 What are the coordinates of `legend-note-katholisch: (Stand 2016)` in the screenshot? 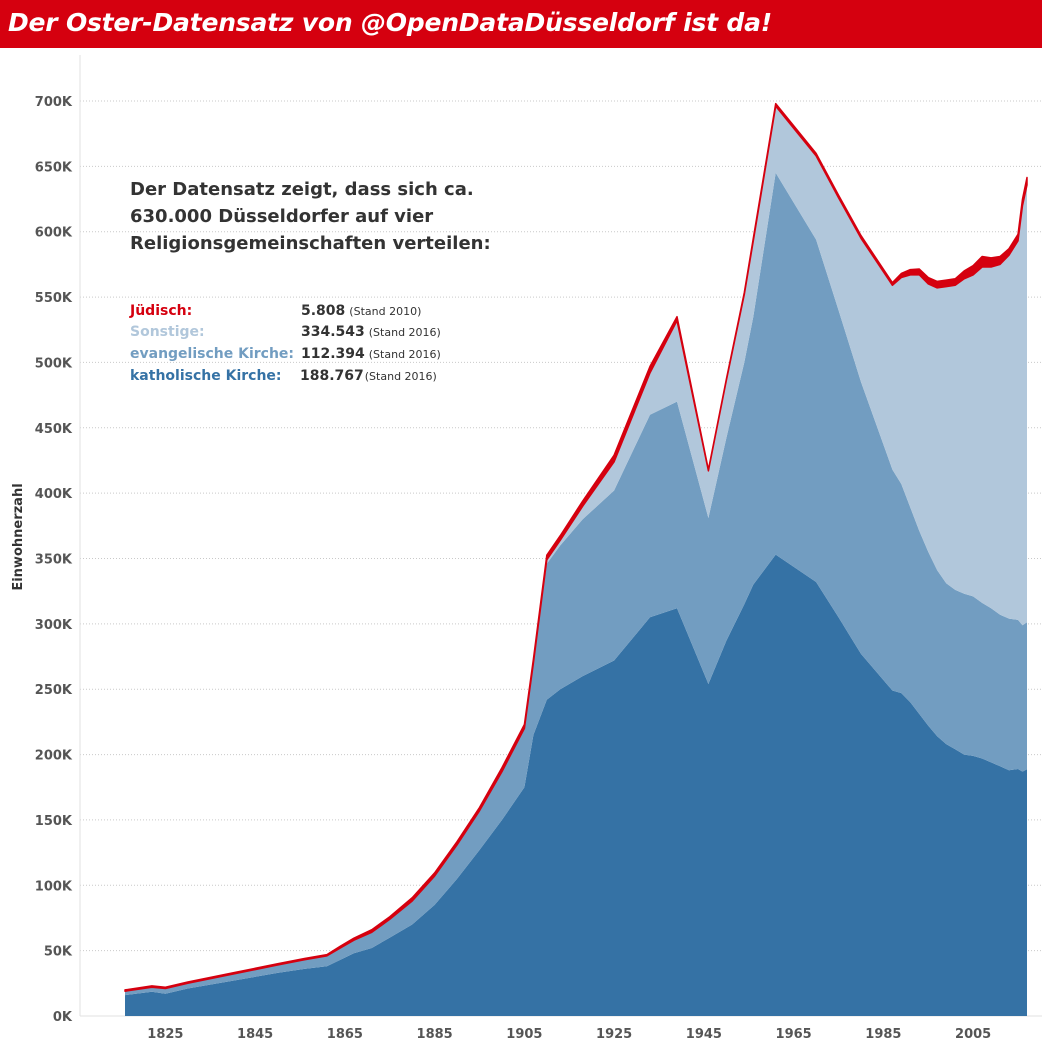 It's located at (401, 376).